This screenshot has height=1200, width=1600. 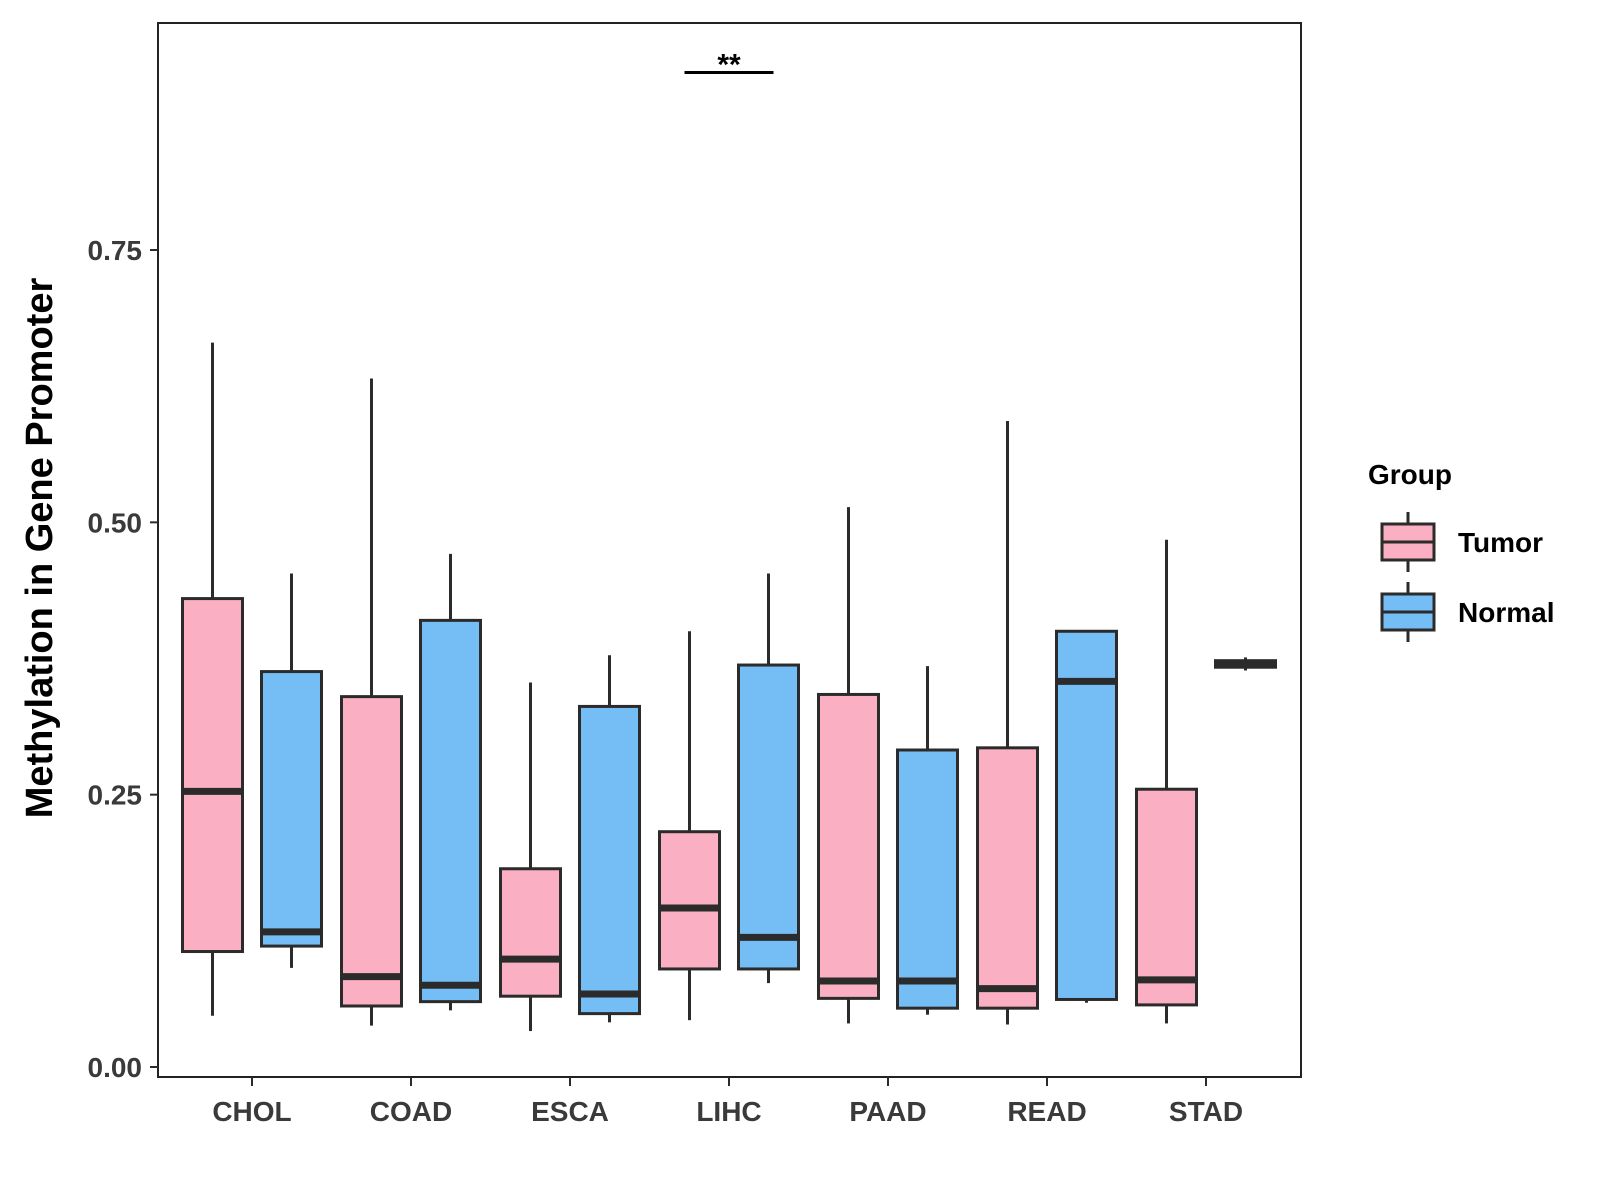 What do you see at coordinates (1245, 664) in the screenshot?
I see `box-normal-stad` at bounding box center [1245, 664].